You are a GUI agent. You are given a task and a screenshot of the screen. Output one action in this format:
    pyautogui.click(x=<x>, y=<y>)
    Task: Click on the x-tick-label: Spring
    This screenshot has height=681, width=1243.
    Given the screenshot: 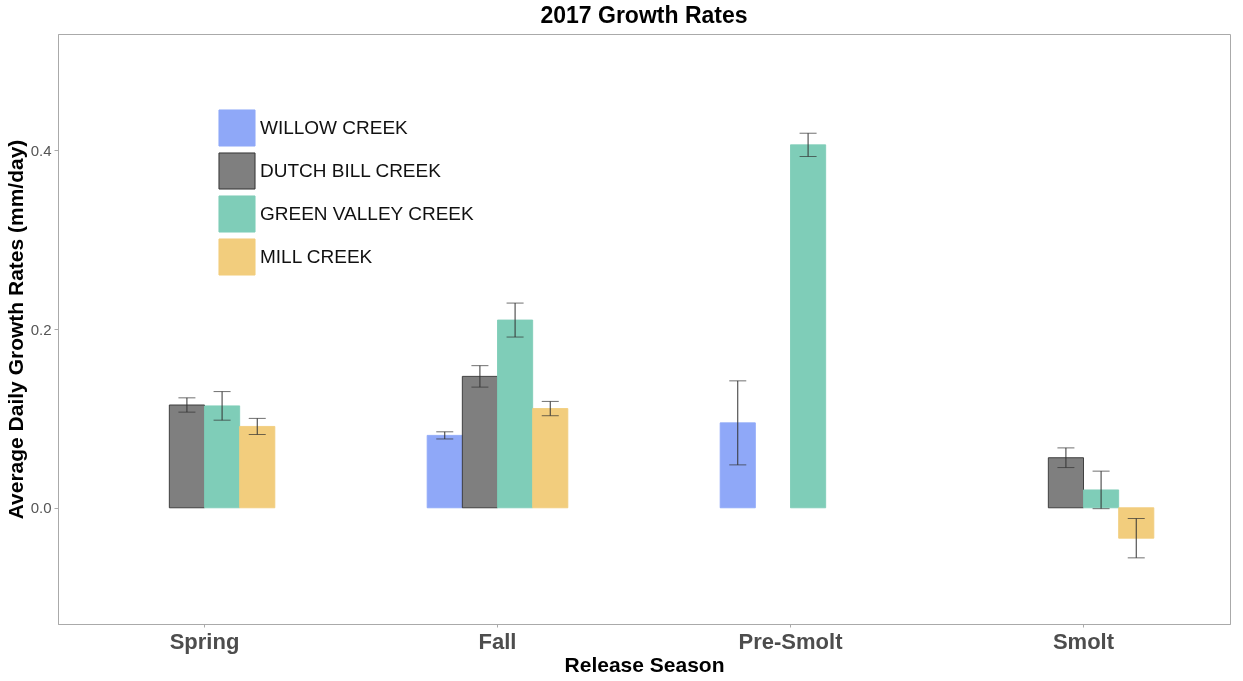 What is the action you would take?
    pyautogui.click(x=204, y=641)
    